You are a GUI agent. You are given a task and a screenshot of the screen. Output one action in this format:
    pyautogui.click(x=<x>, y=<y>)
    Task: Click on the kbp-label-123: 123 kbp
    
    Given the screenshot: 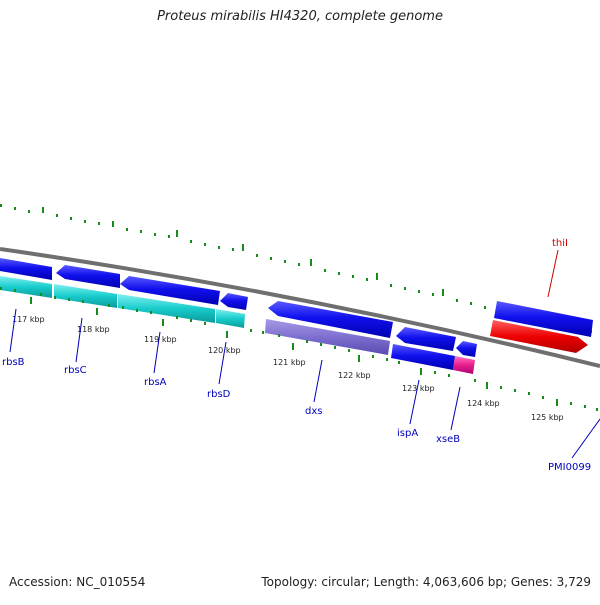 What is the action you would take?
    pyautogui.click(x=418, y=388)
    